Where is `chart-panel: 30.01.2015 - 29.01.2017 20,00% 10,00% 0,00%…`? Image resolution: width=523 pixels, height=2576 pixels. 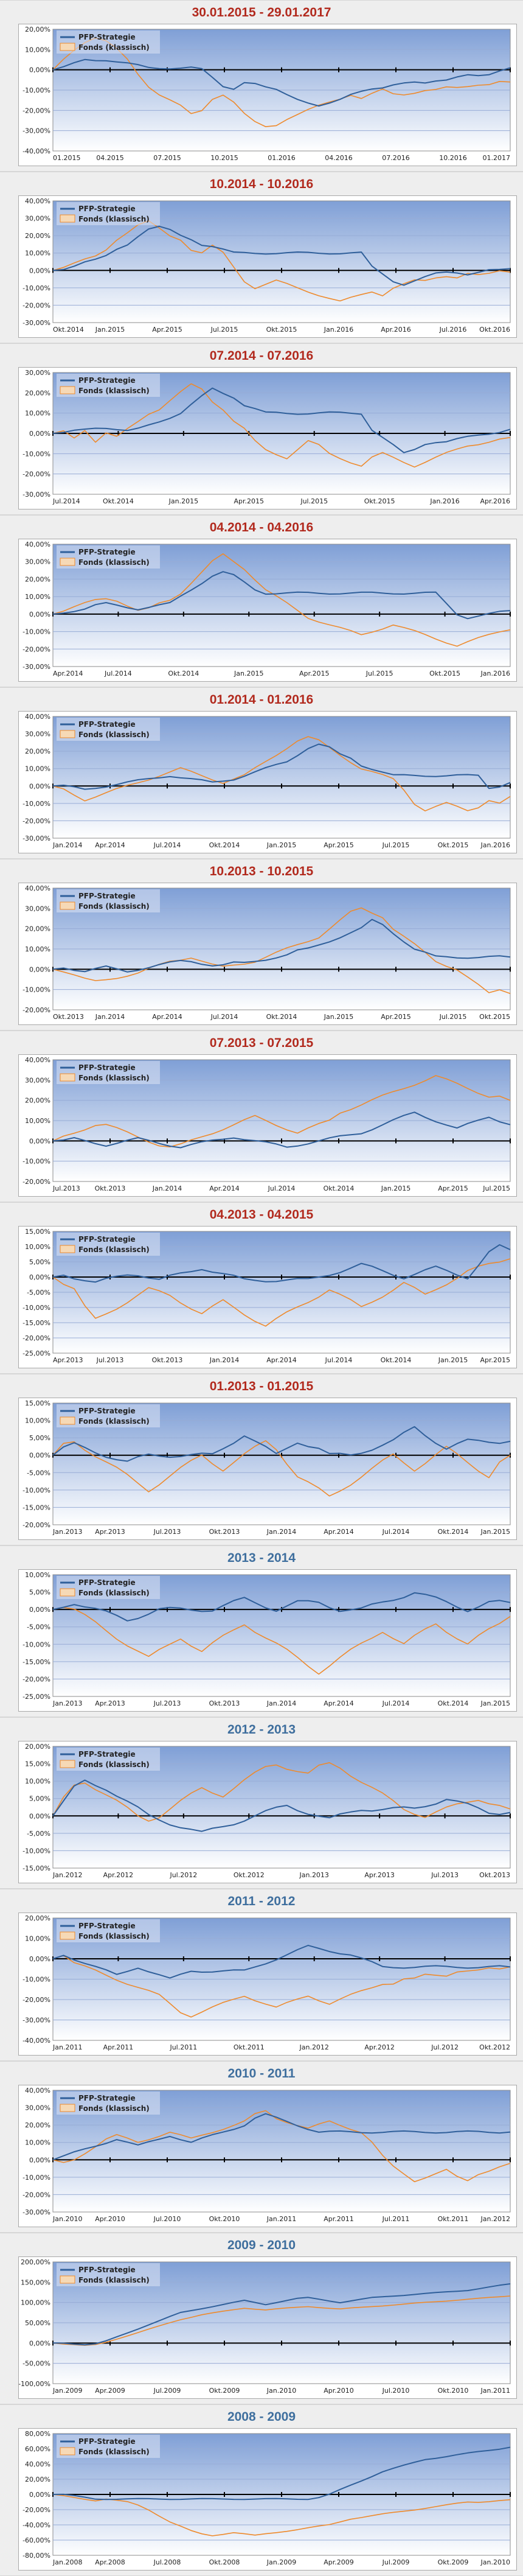
chart-panel: 30.01.2015 - 29.01.2017 20,00% 10,00% 0,00%… is located at coordinates (261, 86).